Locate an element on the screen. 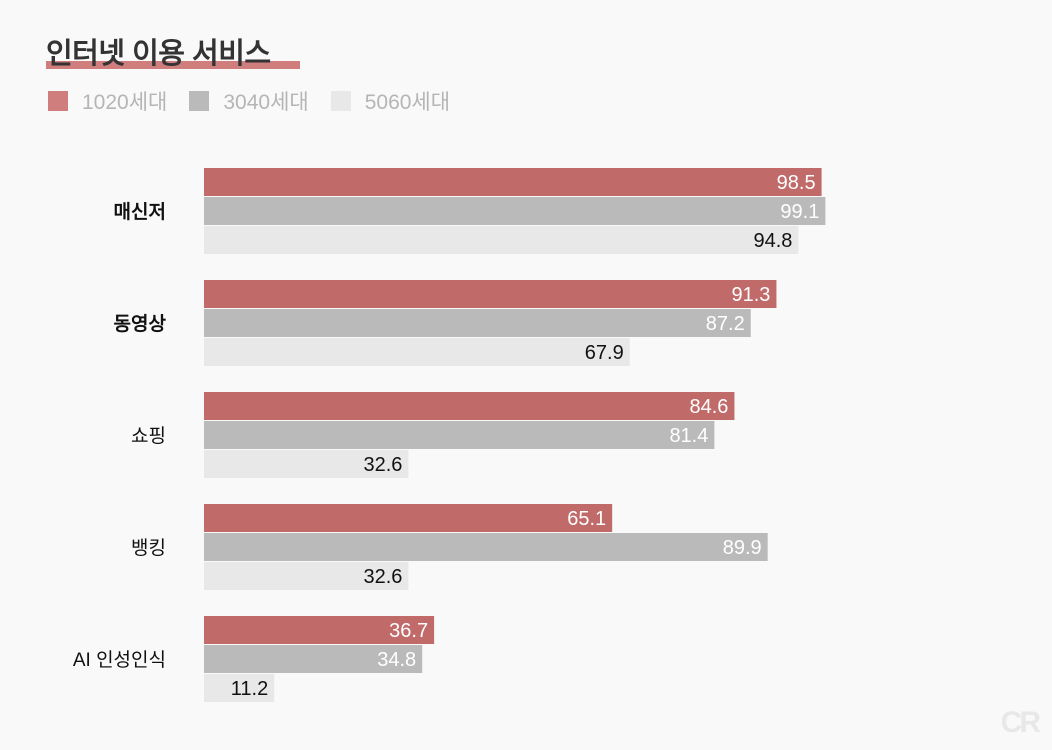 The width and height of the screenshot is (1052, 750). data-label: 94.8 is located at coordinates (772, 241).